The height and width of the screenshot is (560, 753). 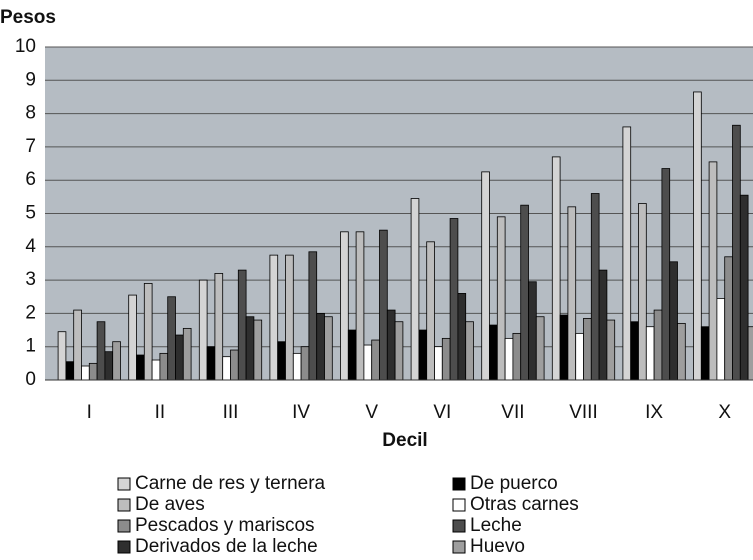 What do you see at coordinates (30, 113) in the screenshot?
I see `y-tick-label: 8` at bounding box center [30, 113].